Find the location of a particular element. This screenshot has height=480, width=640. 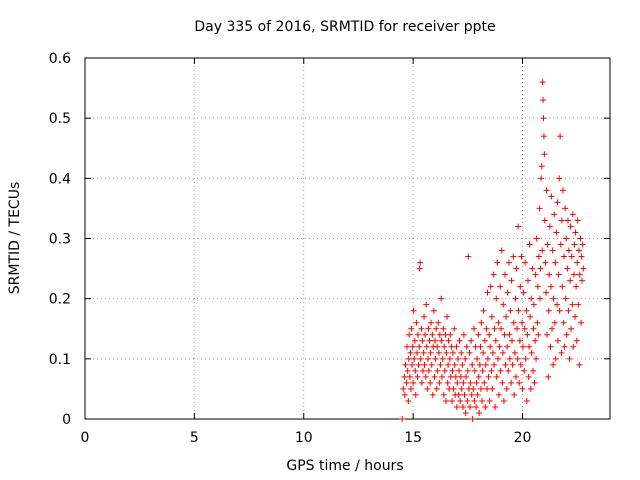

y-tick-label: 0.4 is located at coordinates (60, 179).